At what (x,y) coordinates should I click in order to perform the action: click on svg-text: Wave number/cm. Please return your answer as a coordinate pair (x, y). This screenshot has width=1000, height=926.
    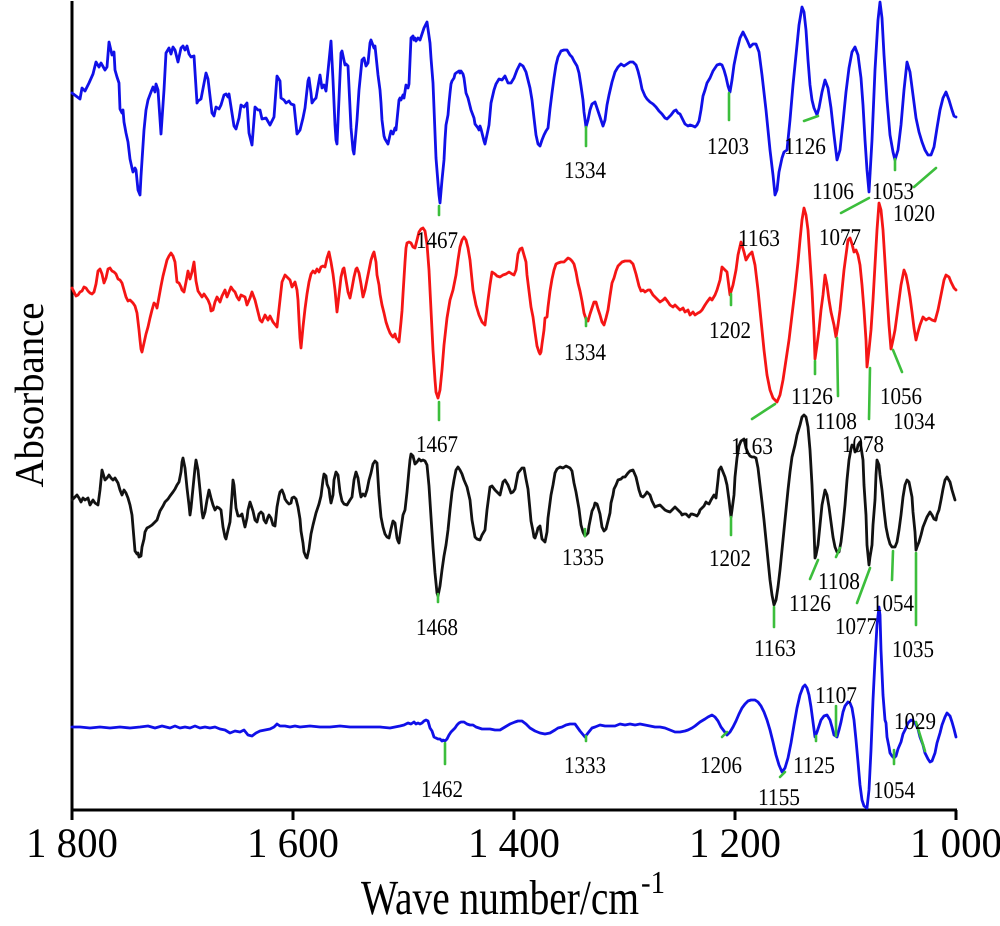
    Looking at the image, I should click on (500, 895).